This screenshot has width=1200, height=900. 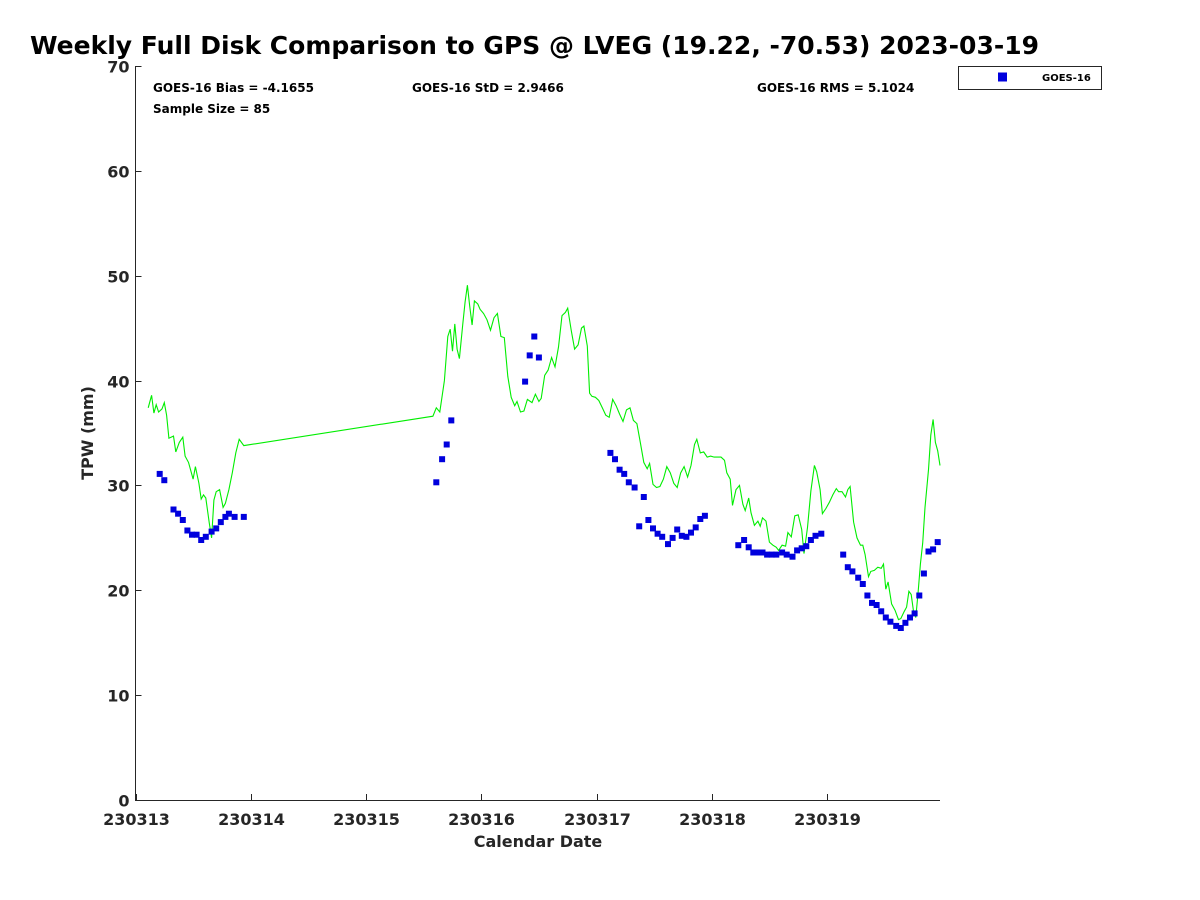 I want to click on x-tick-label: 230316, so click(x=481, y=819).